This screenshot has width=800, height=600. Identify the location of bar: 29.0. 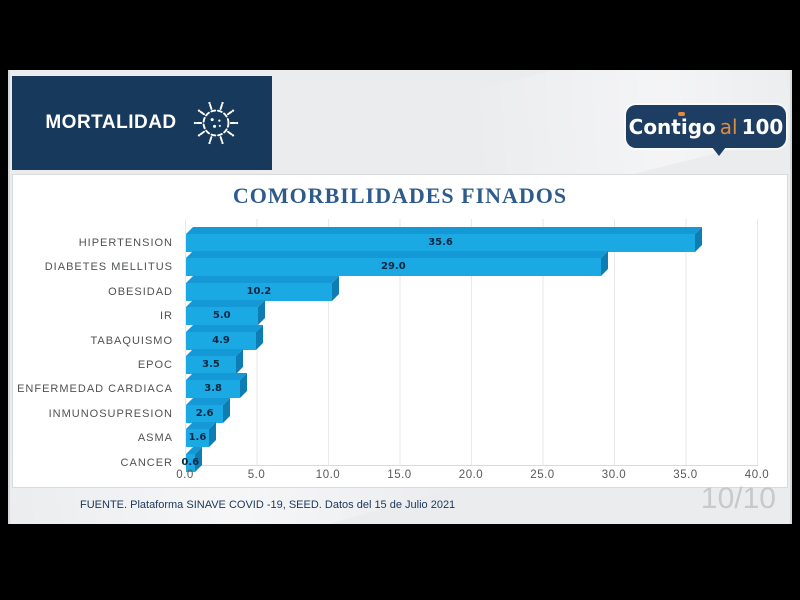
(397, 264).